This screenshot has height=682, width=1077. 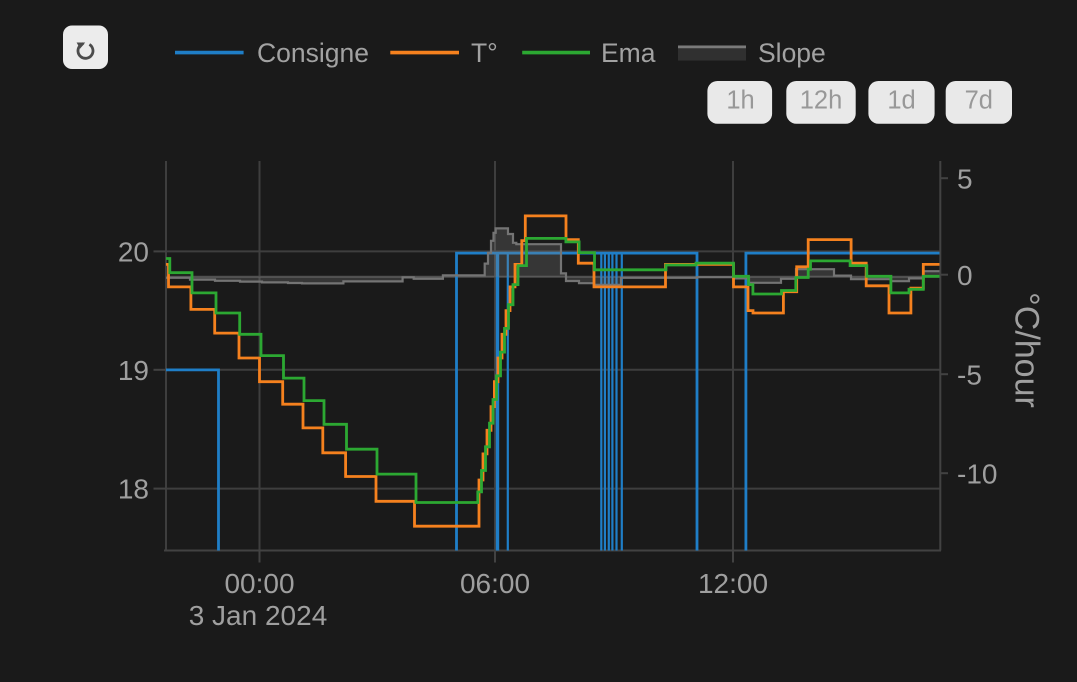 What do you see at coordinates (133, 252) in the screenshot?
I see `svg-text: 20` at bounding box center [133, 252].